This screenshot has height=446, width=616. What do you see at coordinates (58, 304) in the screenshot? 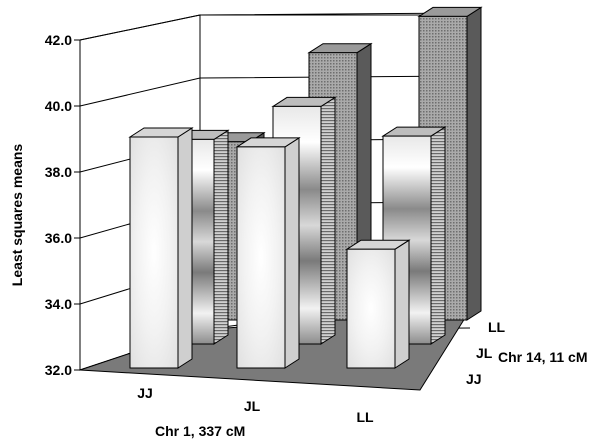
I see `y-tick-label: 34.0` at bounding box center [58, 304].